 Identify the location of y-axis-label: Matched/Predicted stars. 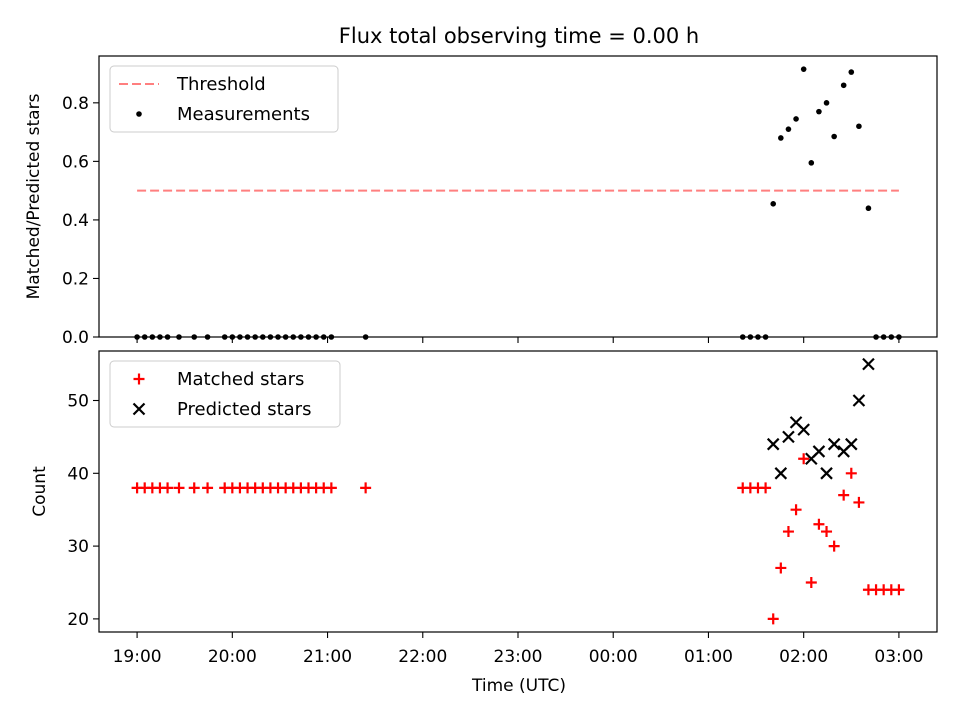
(34, 196).